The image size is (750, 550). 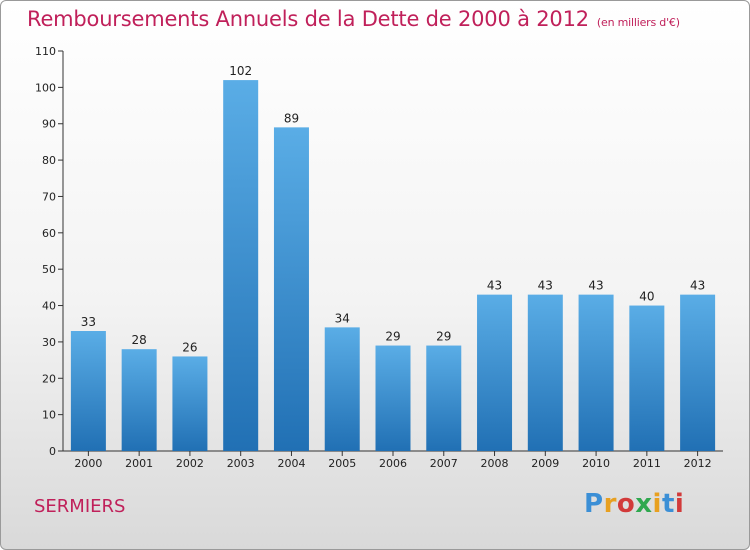 What do you see at coordinates (139, 340) in the screenshot?
I see `data-label: 28` at bounding box center [139, 340].